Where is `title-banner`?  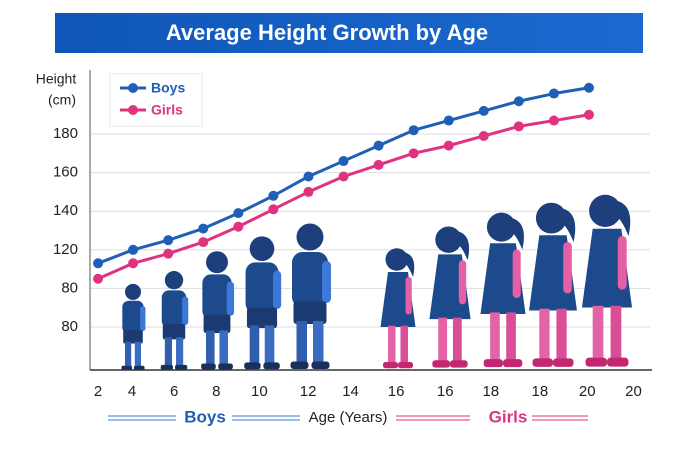 title-banner is located at coordinates (349, 33).